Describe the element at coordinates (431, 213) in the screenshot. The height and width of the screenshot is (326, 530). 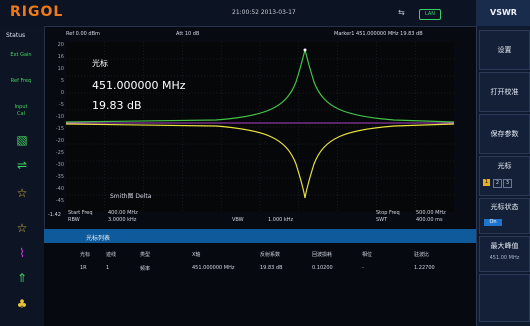
I see `stop-freq-value: 500.00 MHz` at that location.